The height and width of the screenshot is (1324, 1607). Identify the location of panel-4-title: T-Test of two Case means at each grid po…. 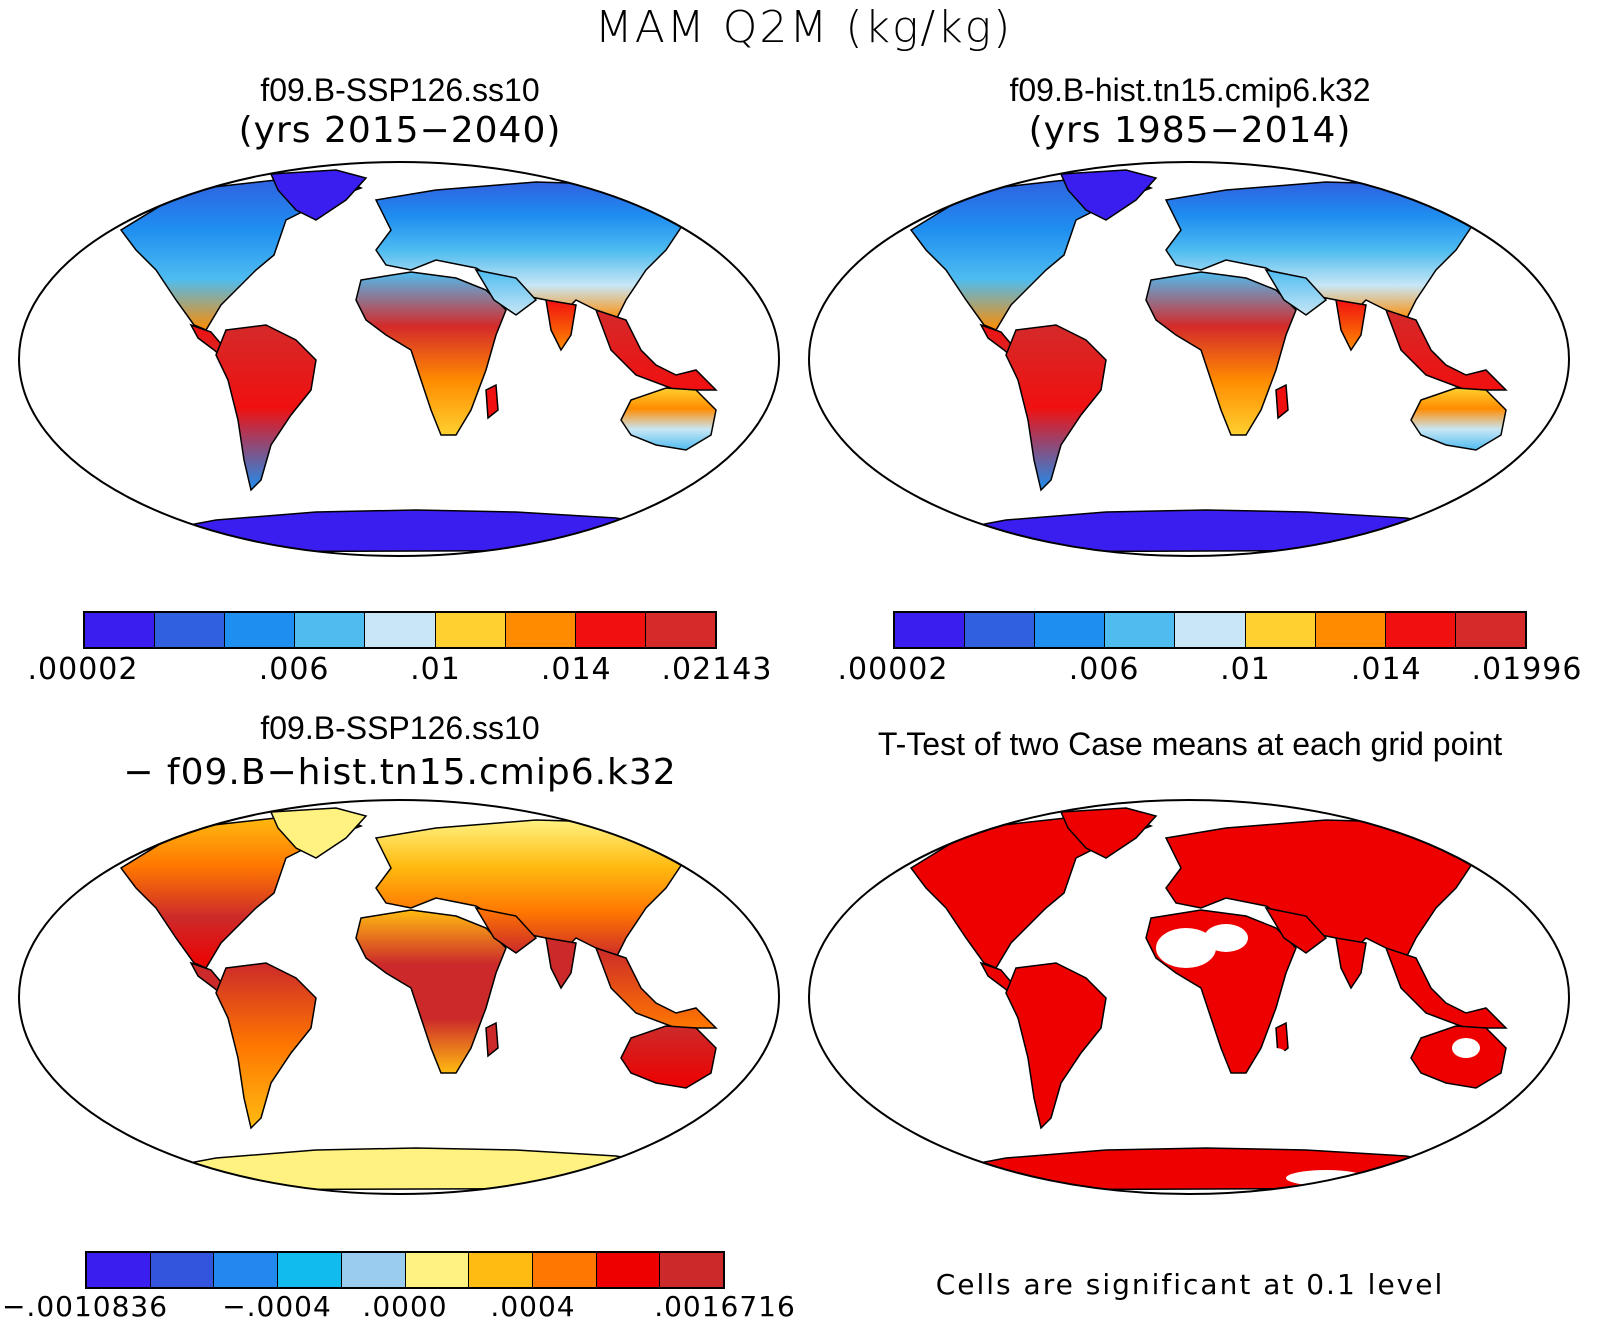
(1190, 744).